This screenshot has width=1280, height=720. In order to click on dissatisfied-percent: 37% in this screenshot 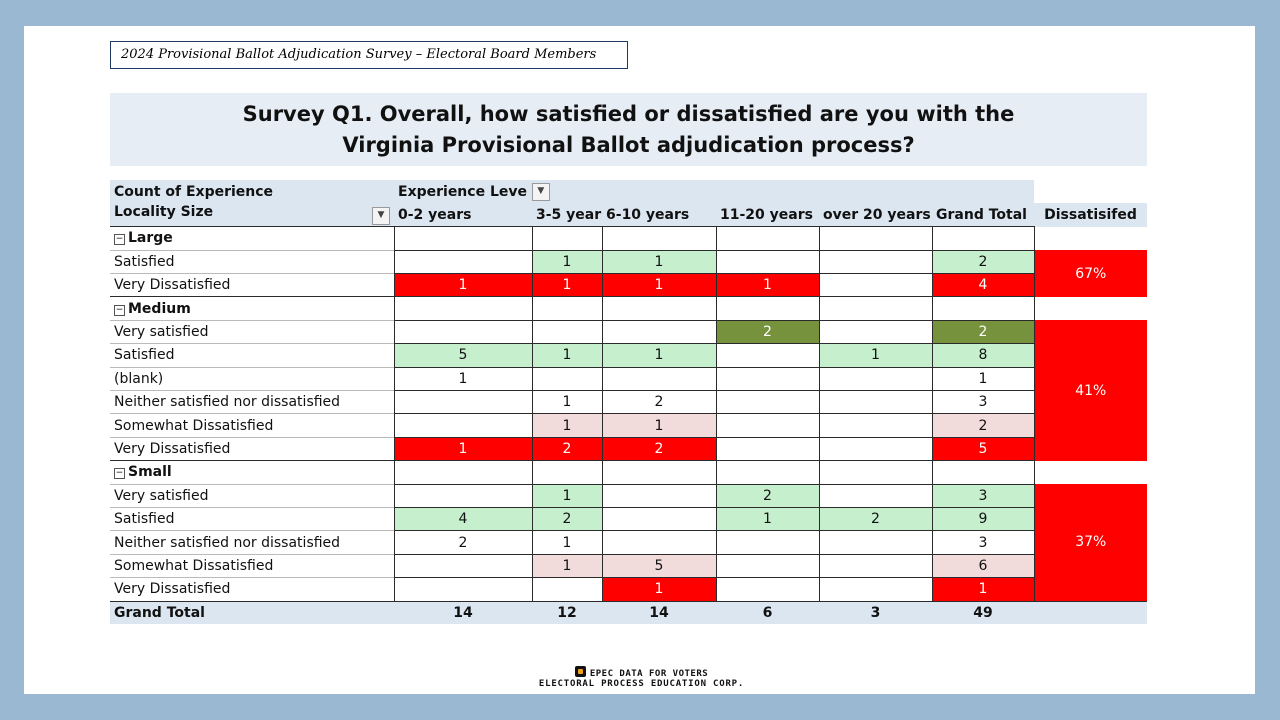, I will do `click(1091, 543)`.